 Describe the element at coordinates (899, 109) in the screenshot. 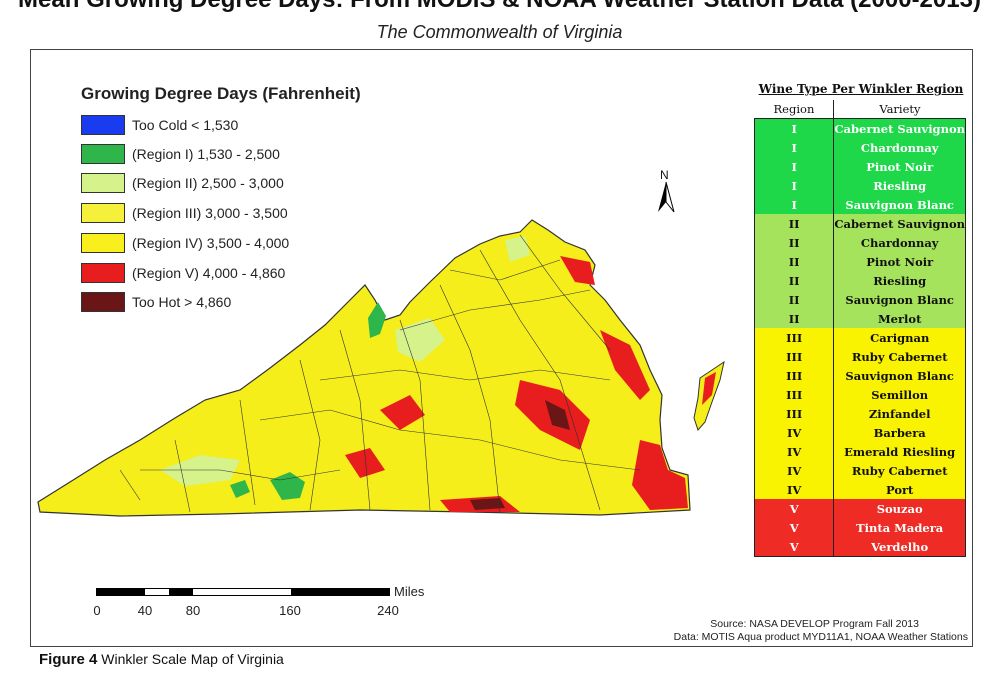

I see `column-header-variety: Variety` at that location.